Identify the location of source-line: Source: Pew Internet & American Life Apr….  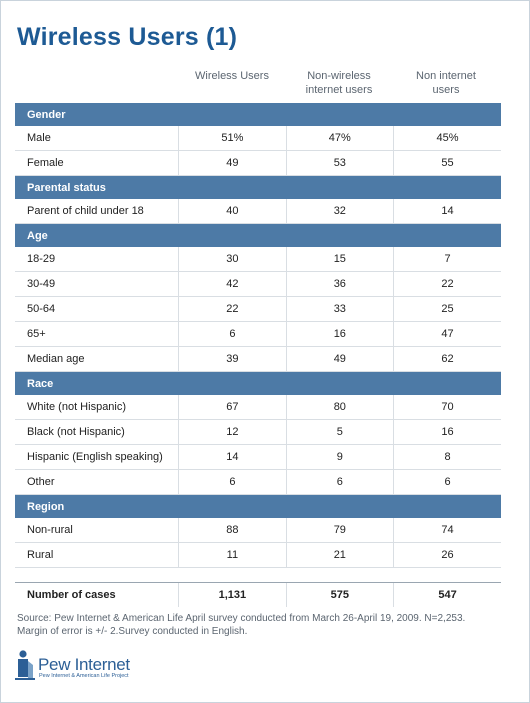
(241, 618).